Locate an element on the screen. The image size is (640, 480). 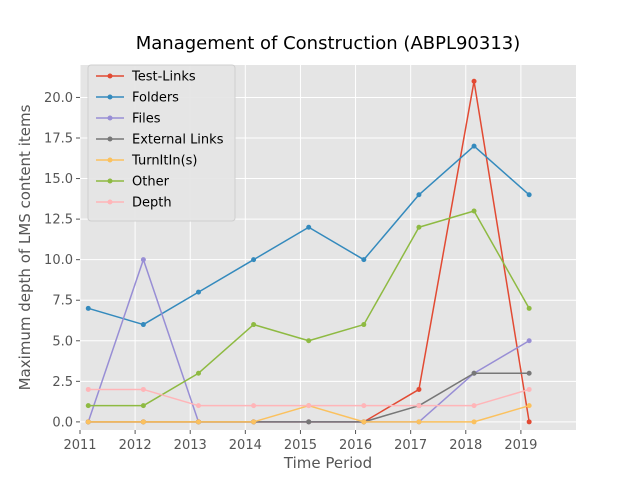
legend-label: Depth is located at coordinates (152, 203).